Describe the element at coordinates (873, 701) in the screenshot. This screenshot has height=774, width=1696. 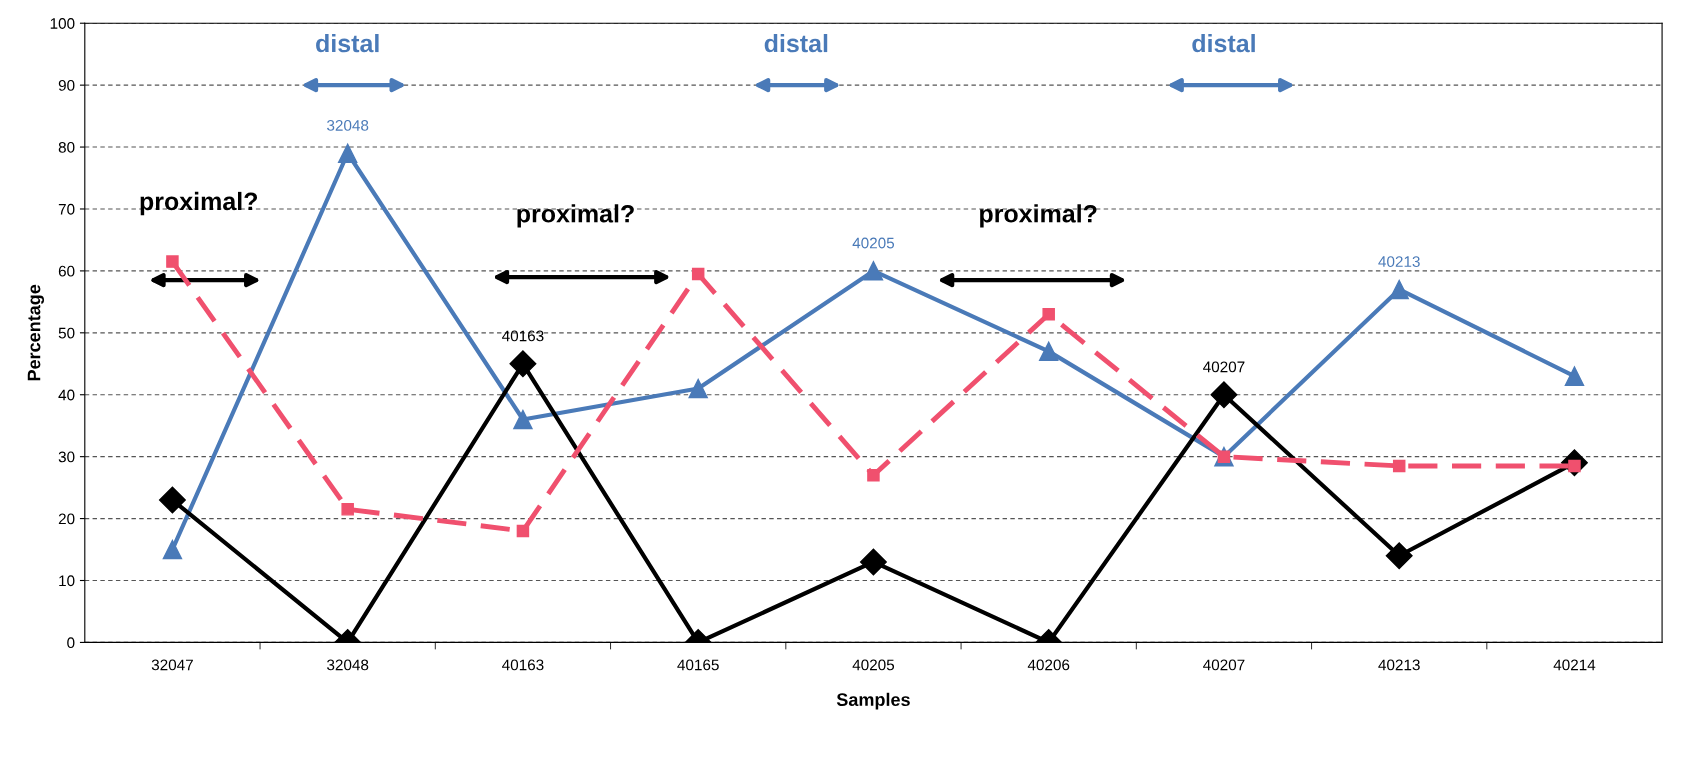
I see `x-axis-title: Samples` at that location.